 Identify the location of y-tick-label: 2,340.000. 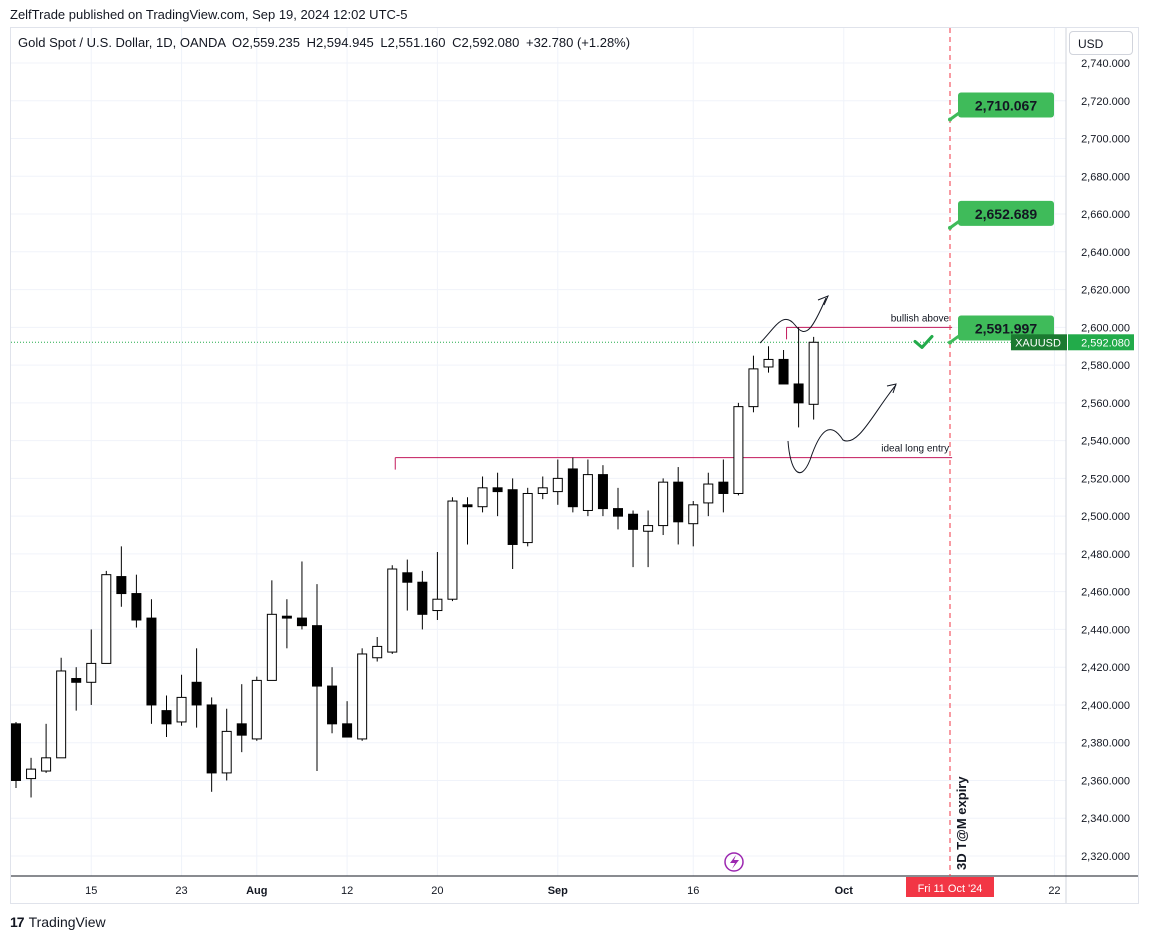
(1105, 819).